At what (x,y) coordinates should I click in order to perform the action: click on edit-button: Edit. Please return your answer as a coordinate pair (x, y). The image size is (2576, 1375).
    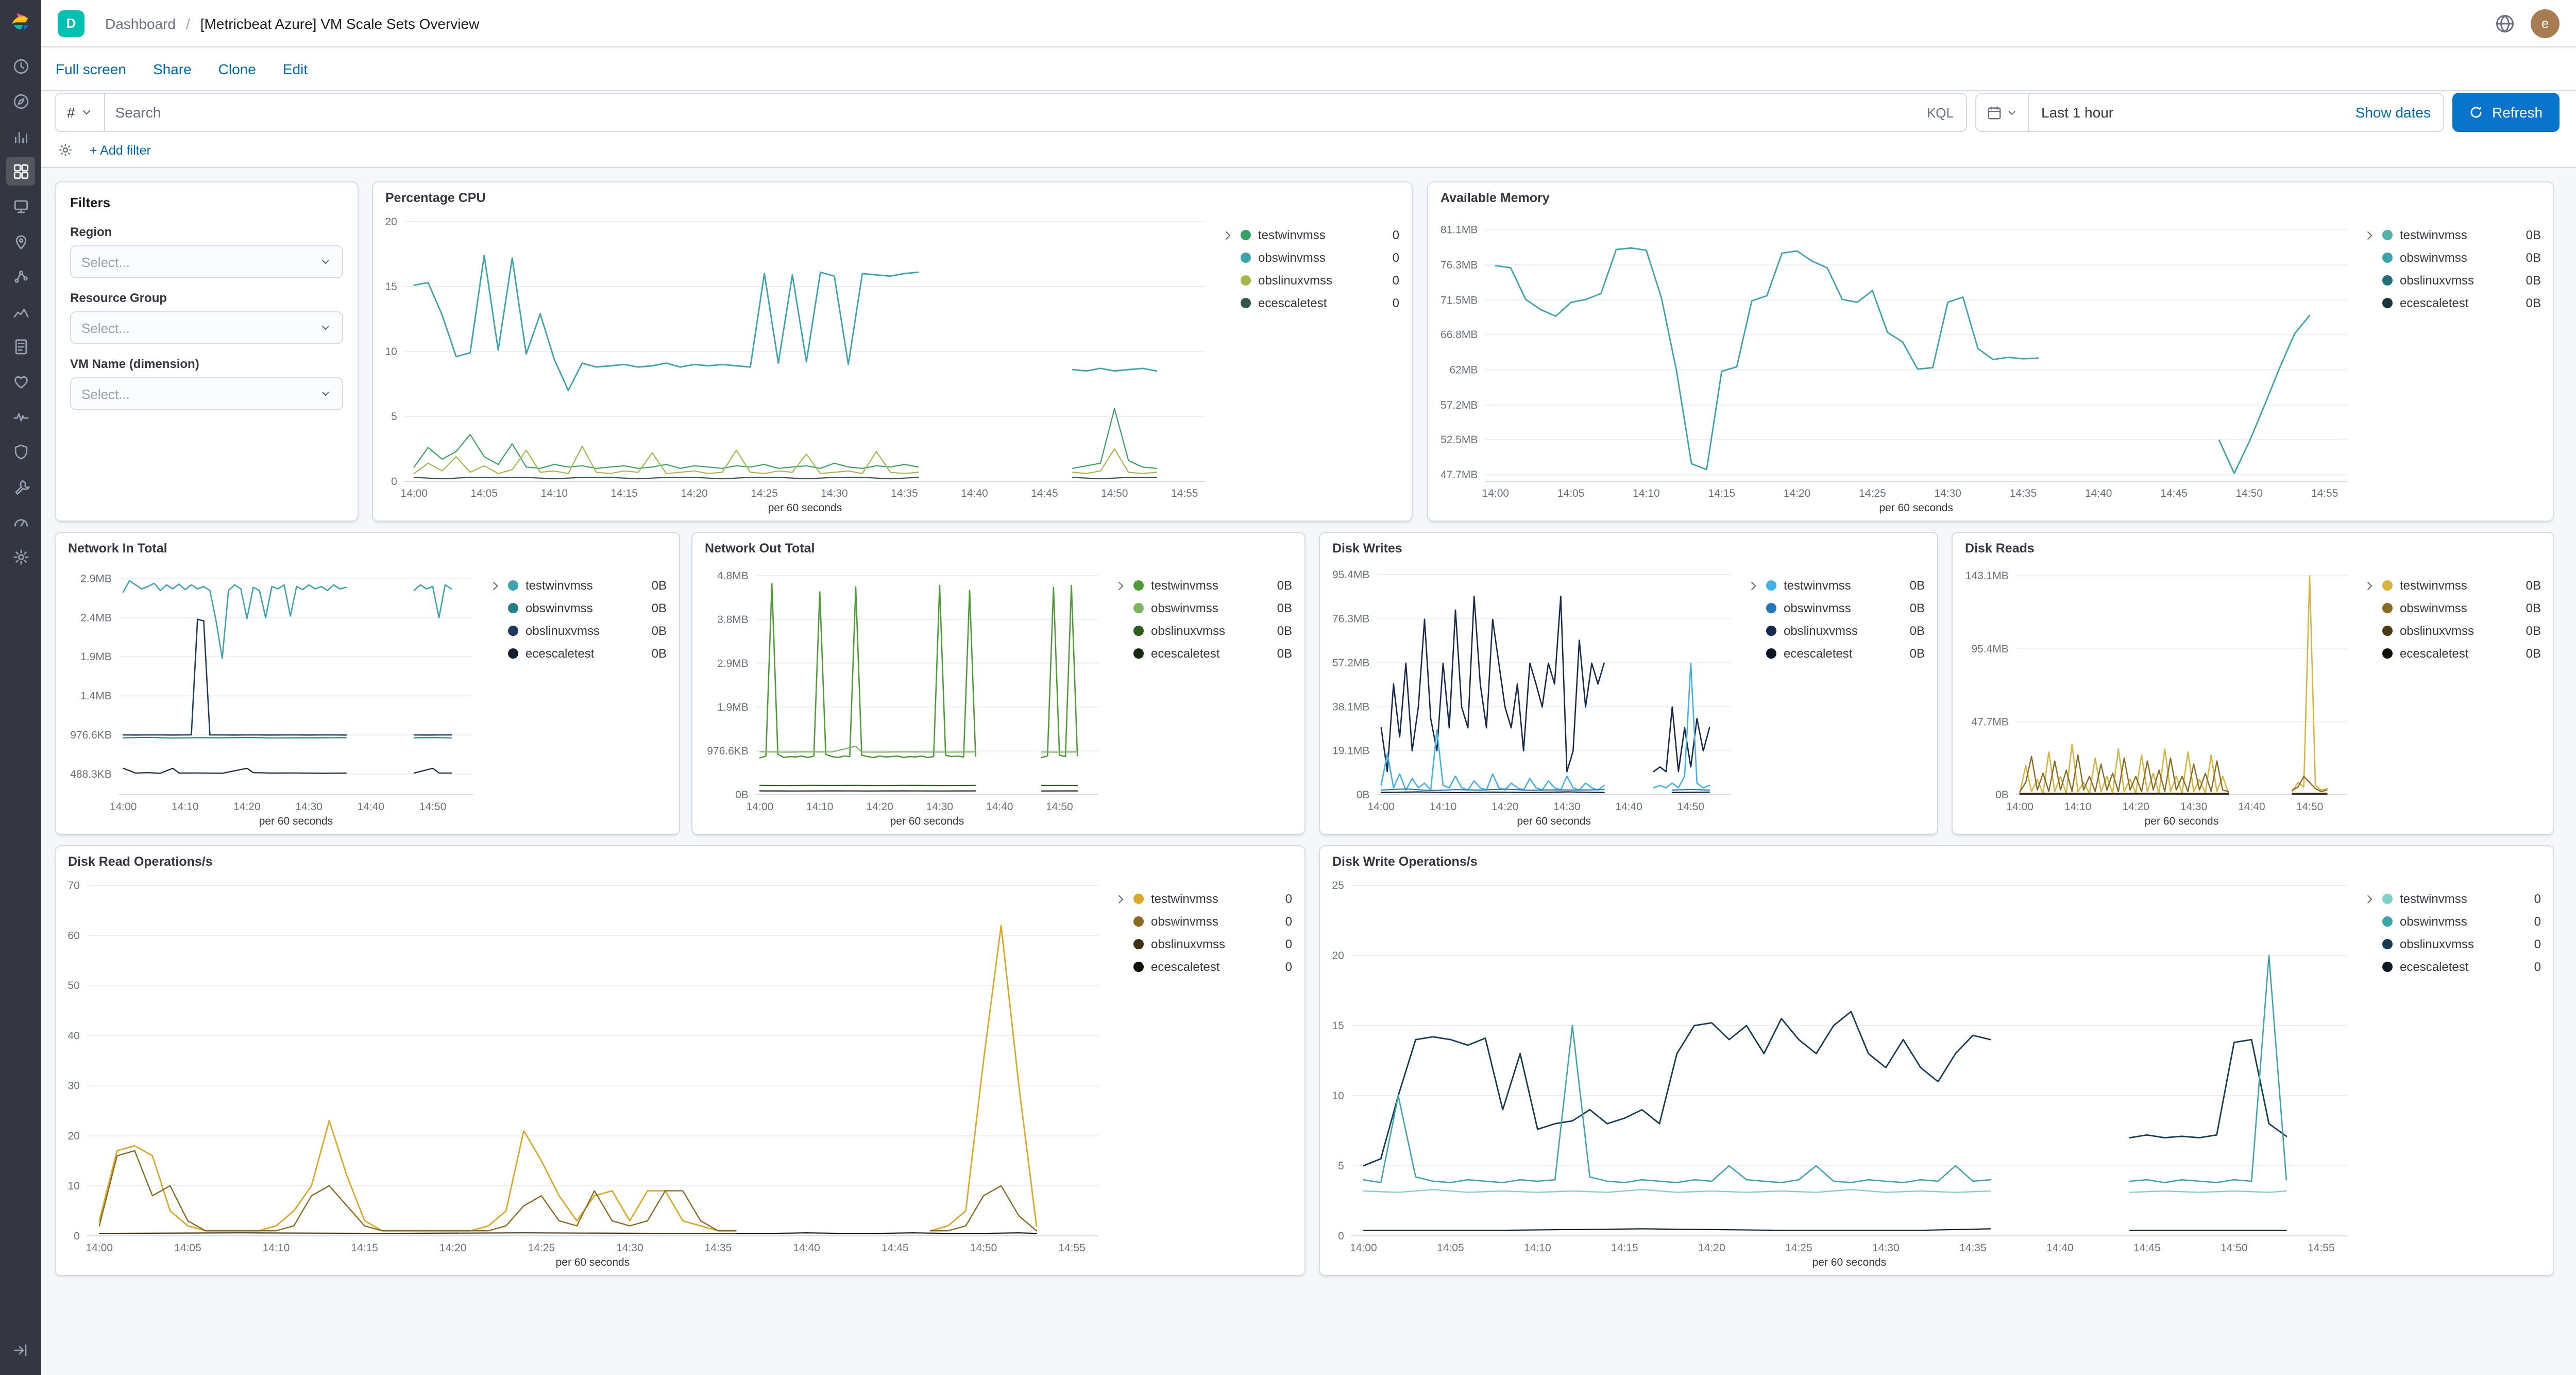
    Looking at the image, I should click on (295, 69).